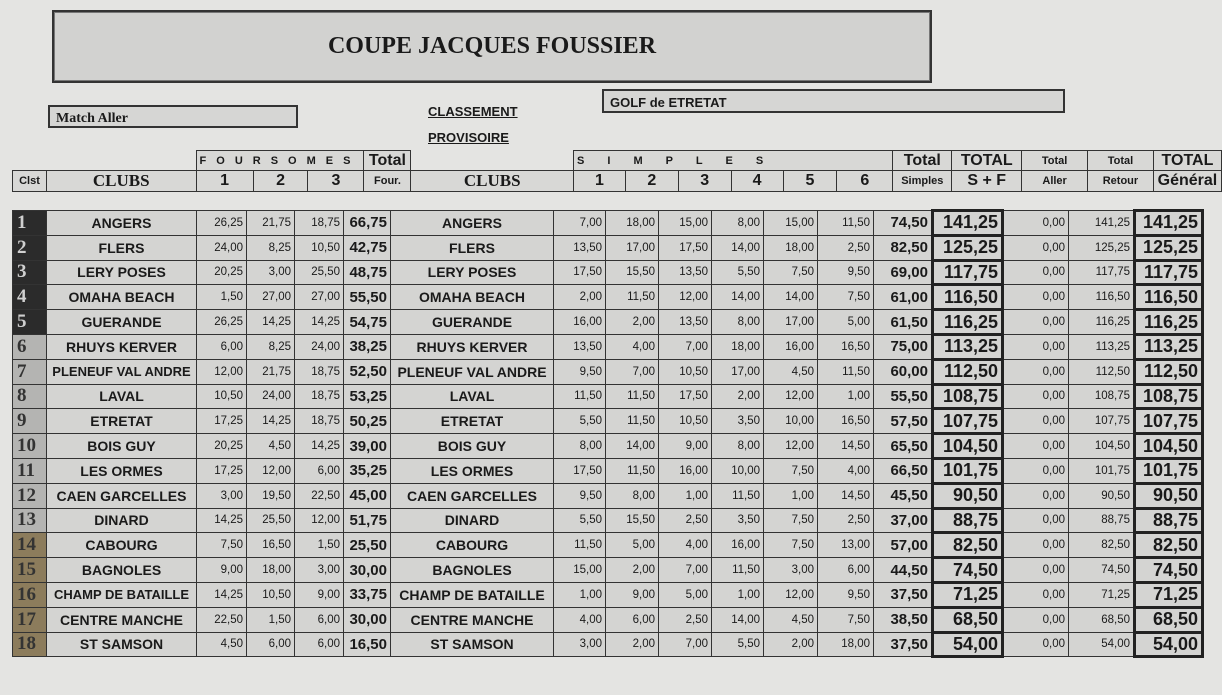 The image size is (1222, 695). Describe the element at coordinates (903, 421) in the screenshot. I see `total-simples-cell: 57,50` at that location.